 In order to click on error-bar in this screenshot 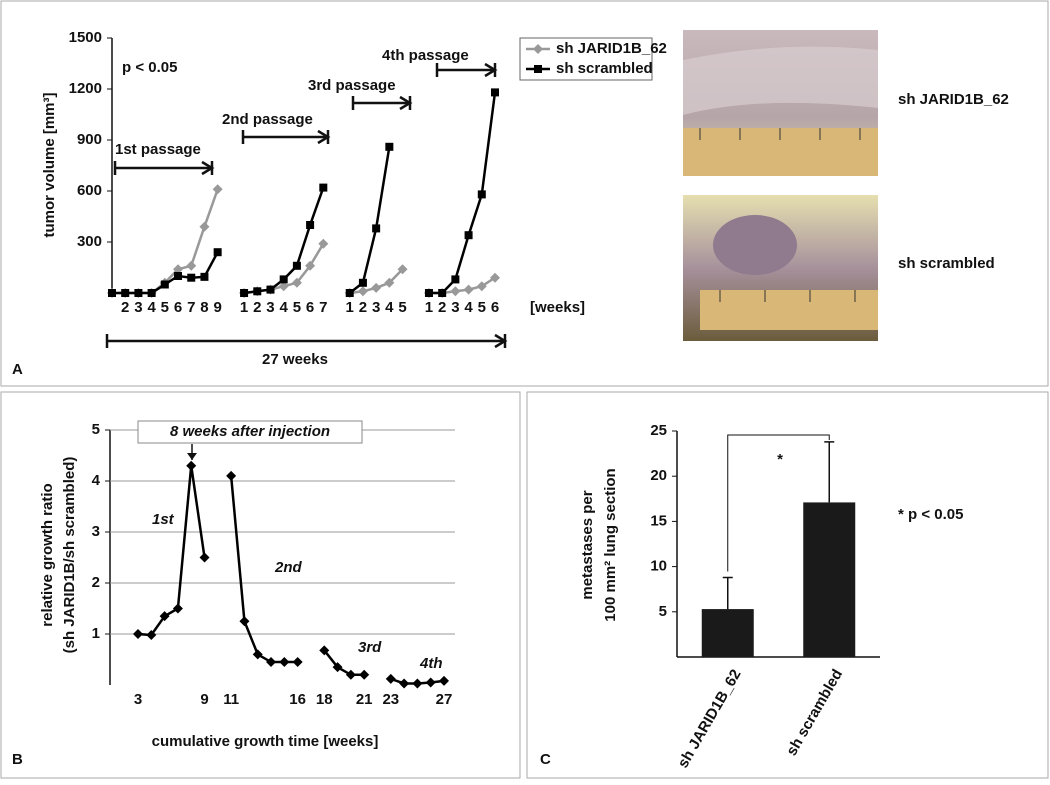, I will do `click(727, 593)`.